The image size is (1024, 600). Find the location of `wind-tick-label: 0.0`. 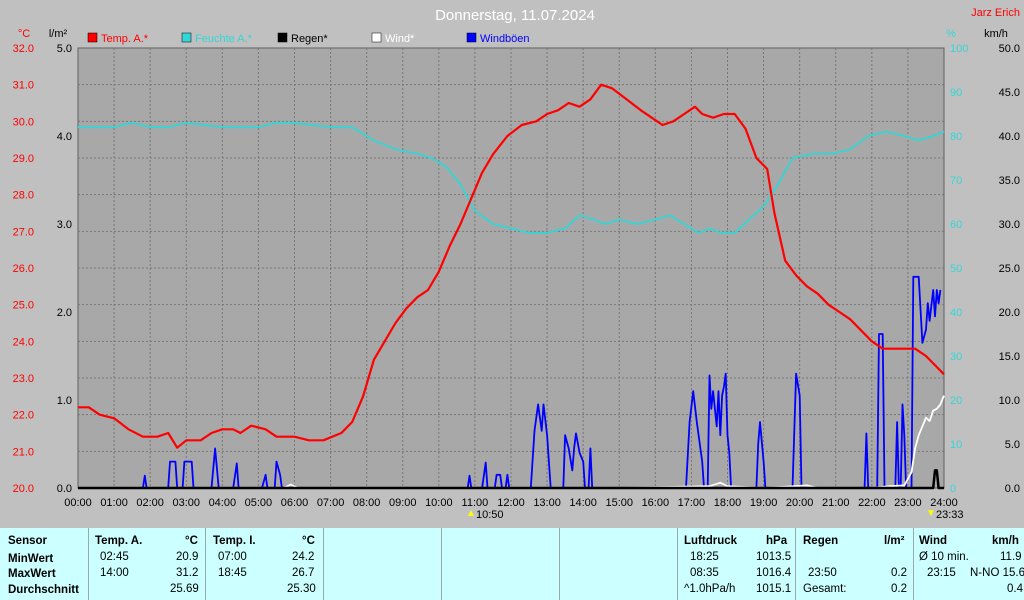

wind-tick-label: 0.0 is located at coordinates (1012, 489).